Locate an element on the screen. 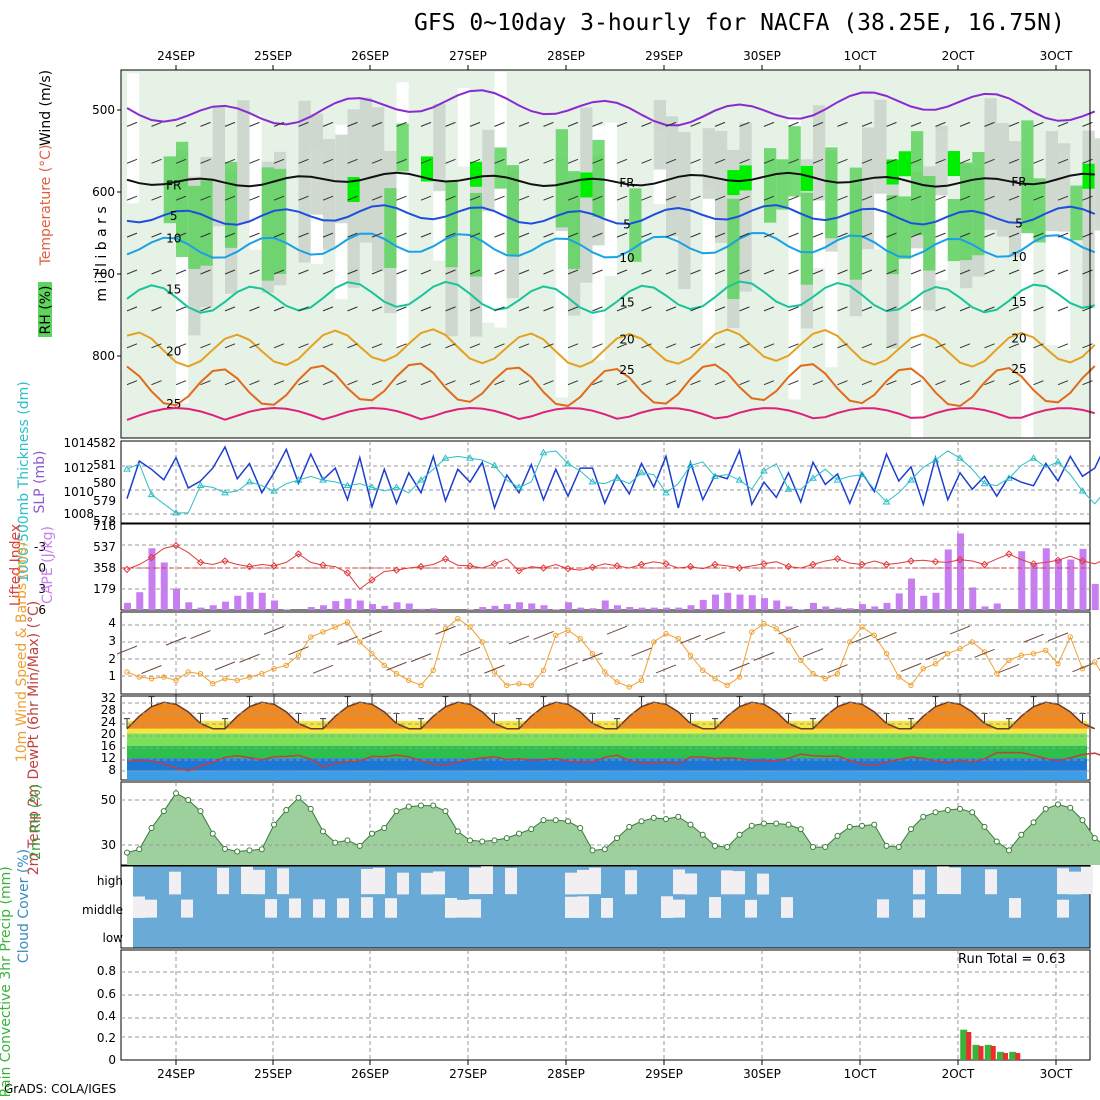 The height and width of the screenshot is (1100, 1100). isotherm-label: 15 is located at coordinates (173, 289).